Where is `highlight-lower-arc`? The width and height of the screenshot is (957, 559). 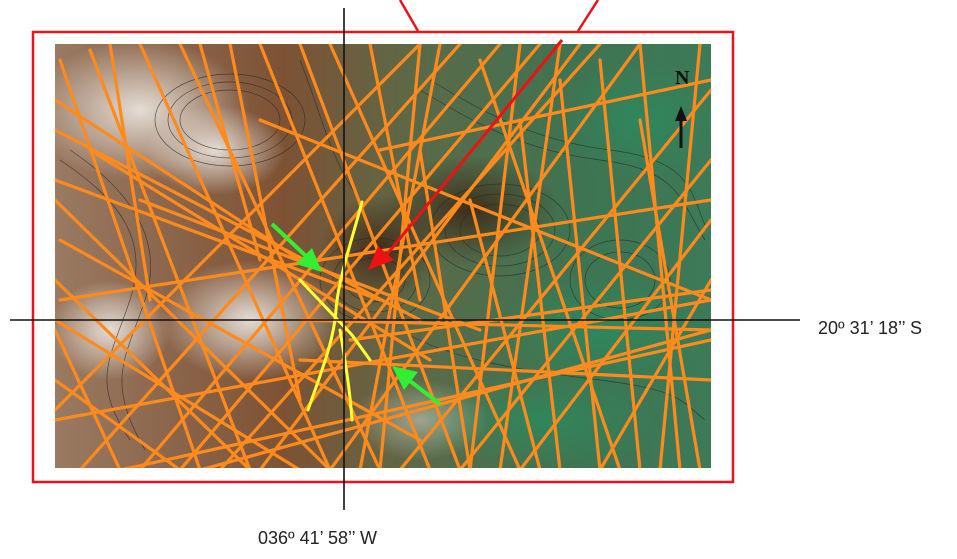 highlight-lower-arc is located at coordinates (346, 375).